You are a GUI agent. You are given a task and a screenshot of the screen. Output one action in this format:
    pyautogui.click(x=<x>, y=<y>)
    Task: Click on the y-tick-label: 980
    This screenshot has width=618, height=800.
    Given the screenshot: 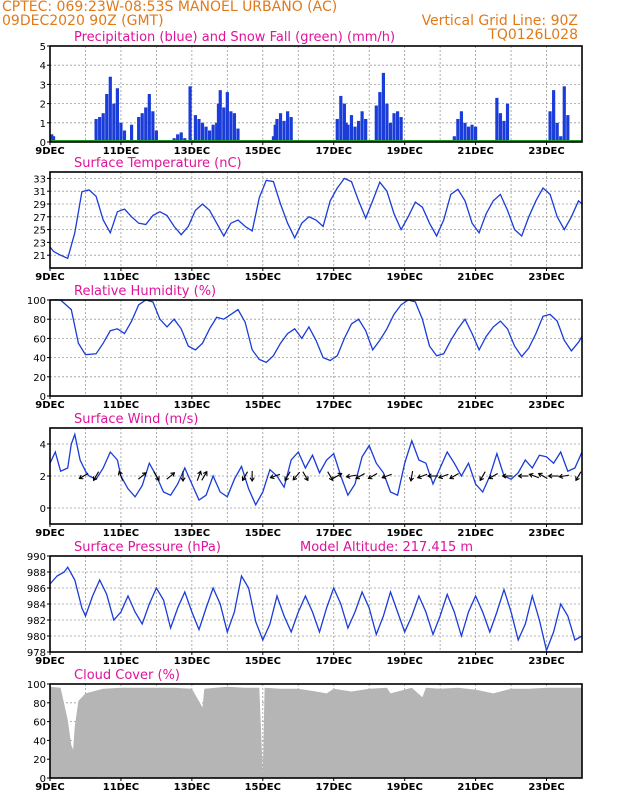 What is the action you would take?
    pyautogui.click(x=36, y=637)
    